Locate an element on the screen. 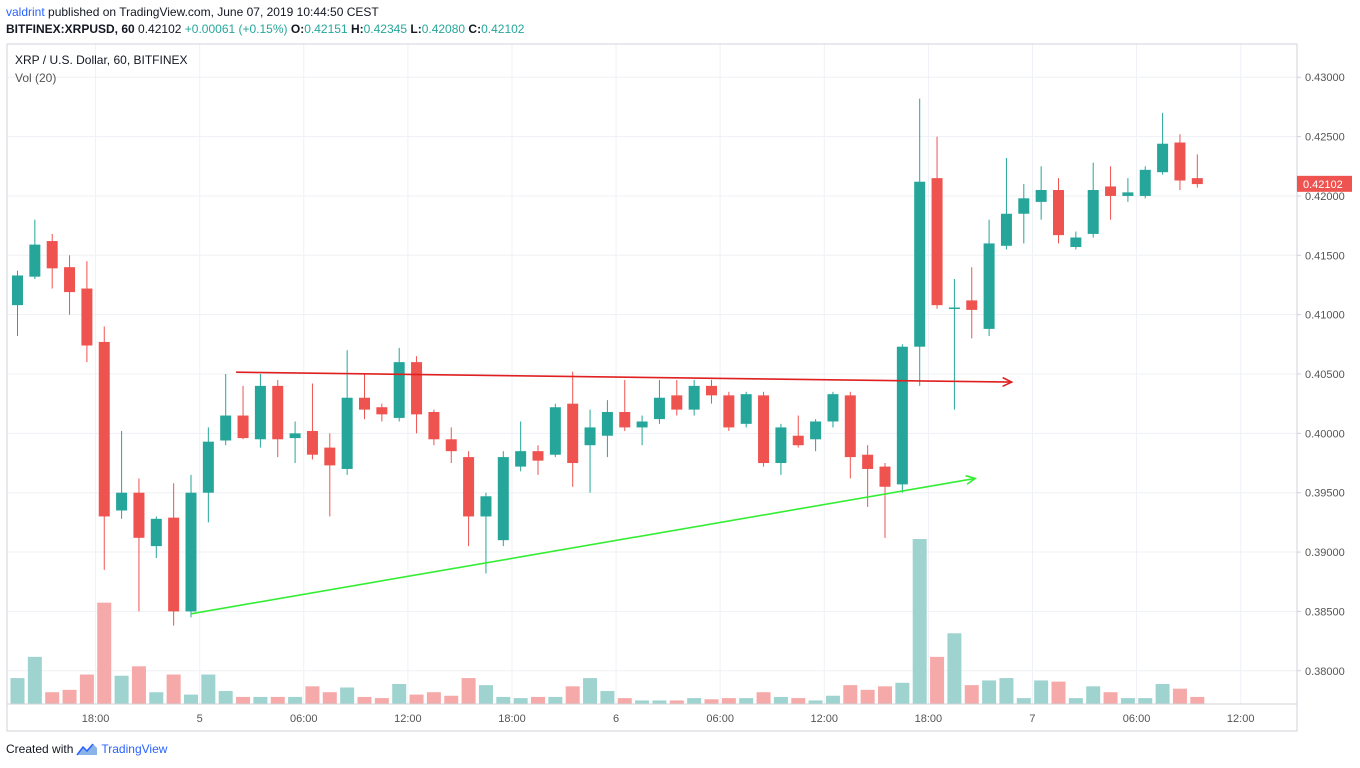  open-label: O: is located at coordinates (297, 29).